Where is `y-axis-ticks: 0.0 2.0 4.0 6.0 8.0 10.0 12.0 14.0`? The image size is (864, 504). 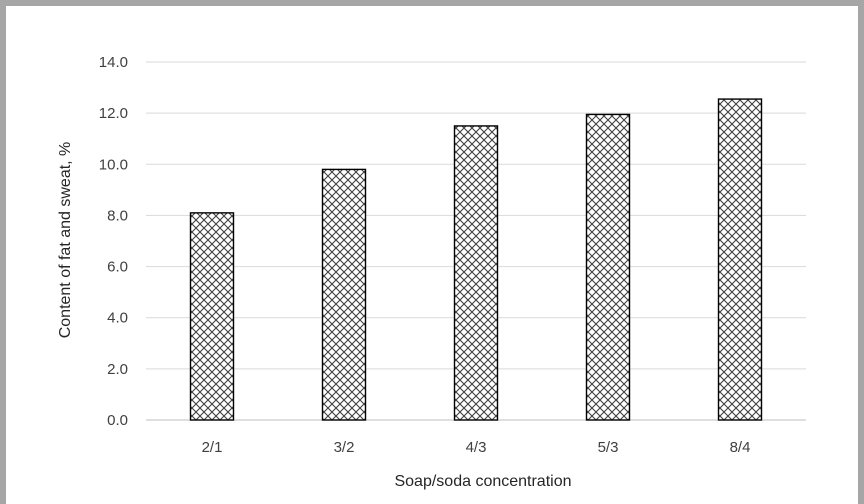
y-axis-ticks: 0.0 2.0 4.0 6.0 8.0 10.0 12.0 14.0 is located at coordinates (113, 241).